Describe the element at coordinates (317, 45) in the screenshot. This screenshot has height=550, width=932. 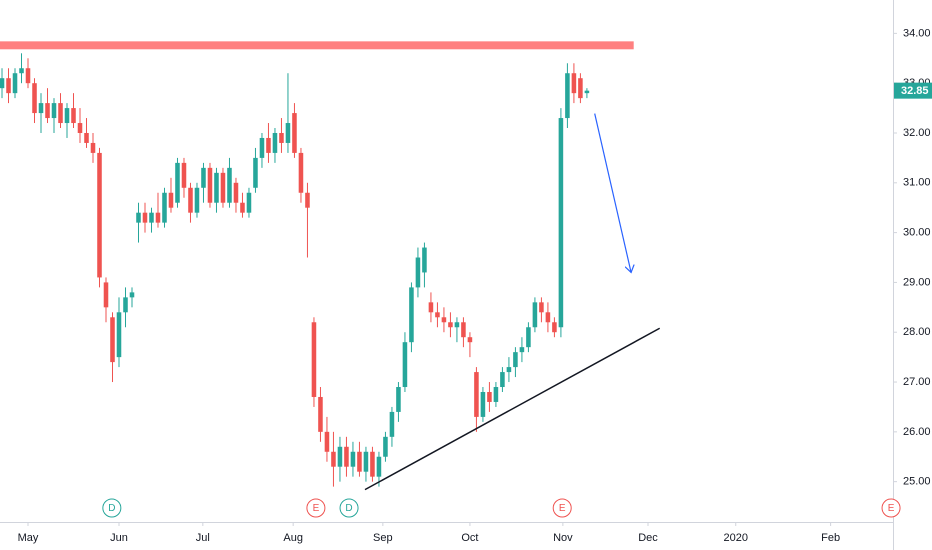
I see `resistance-band` at that location.